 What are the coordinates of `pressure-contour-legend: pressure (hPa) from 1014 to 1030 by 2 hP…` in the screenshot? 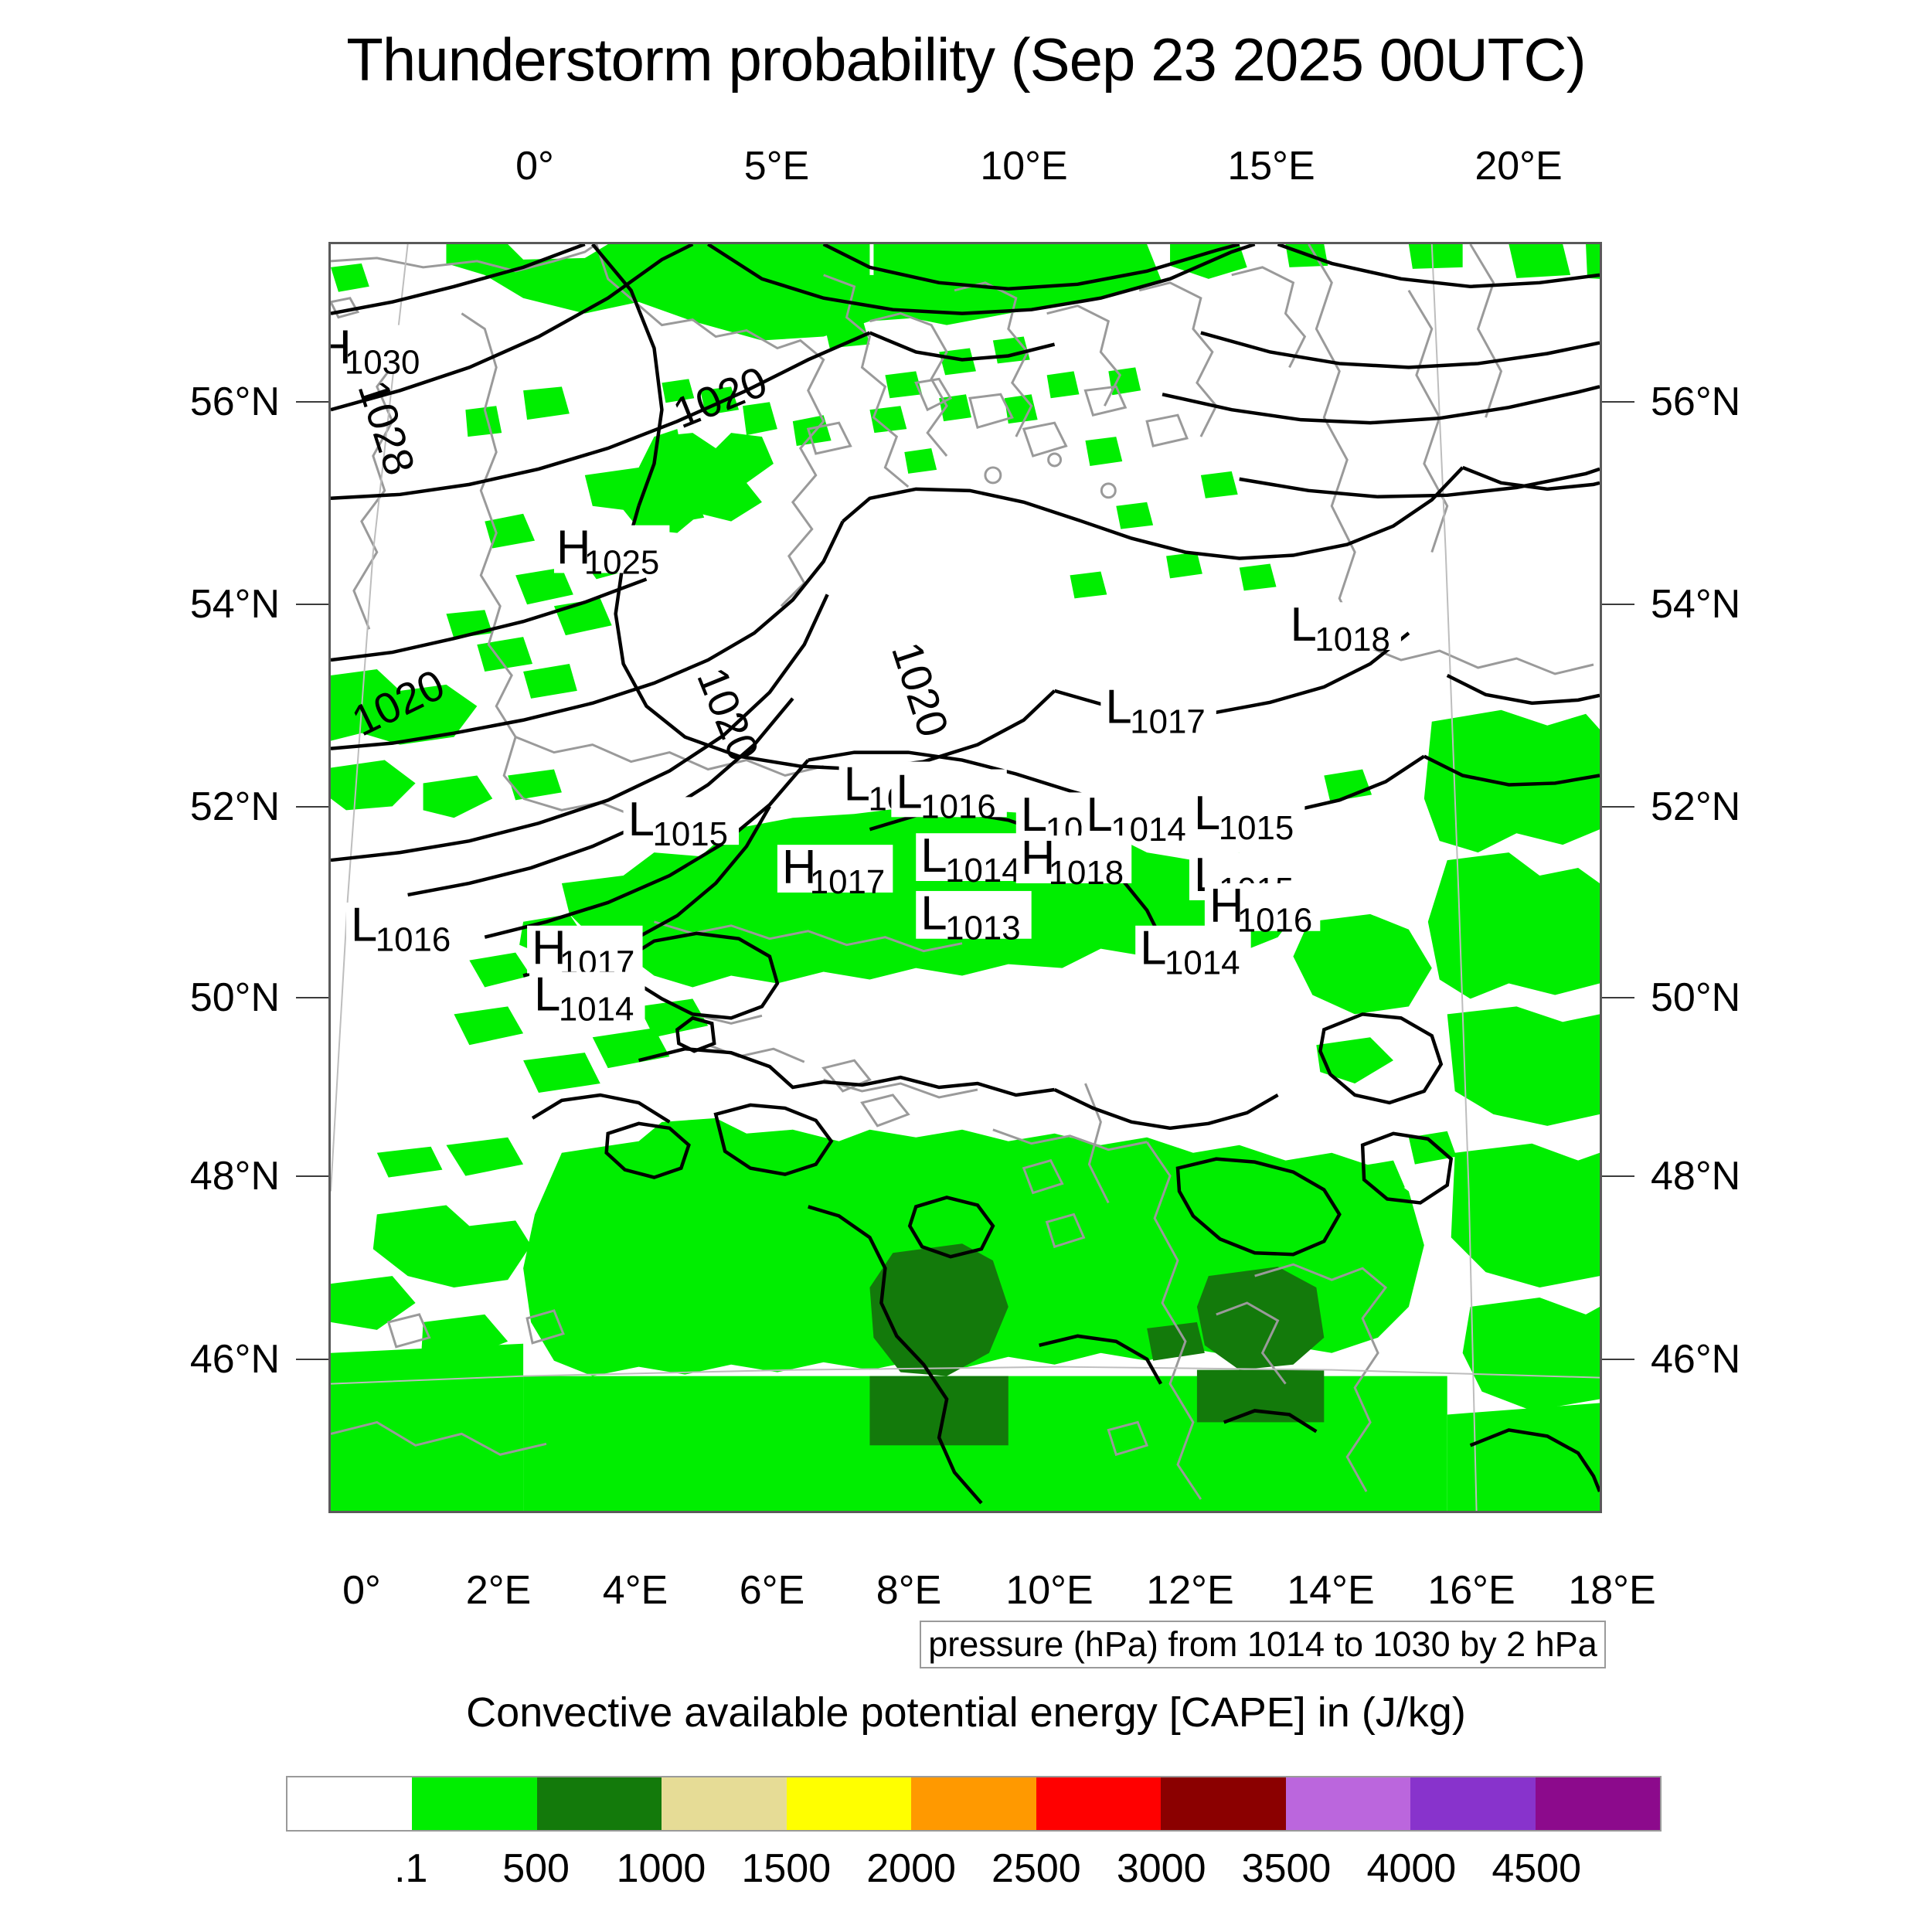 It's located at (1263, 1644).